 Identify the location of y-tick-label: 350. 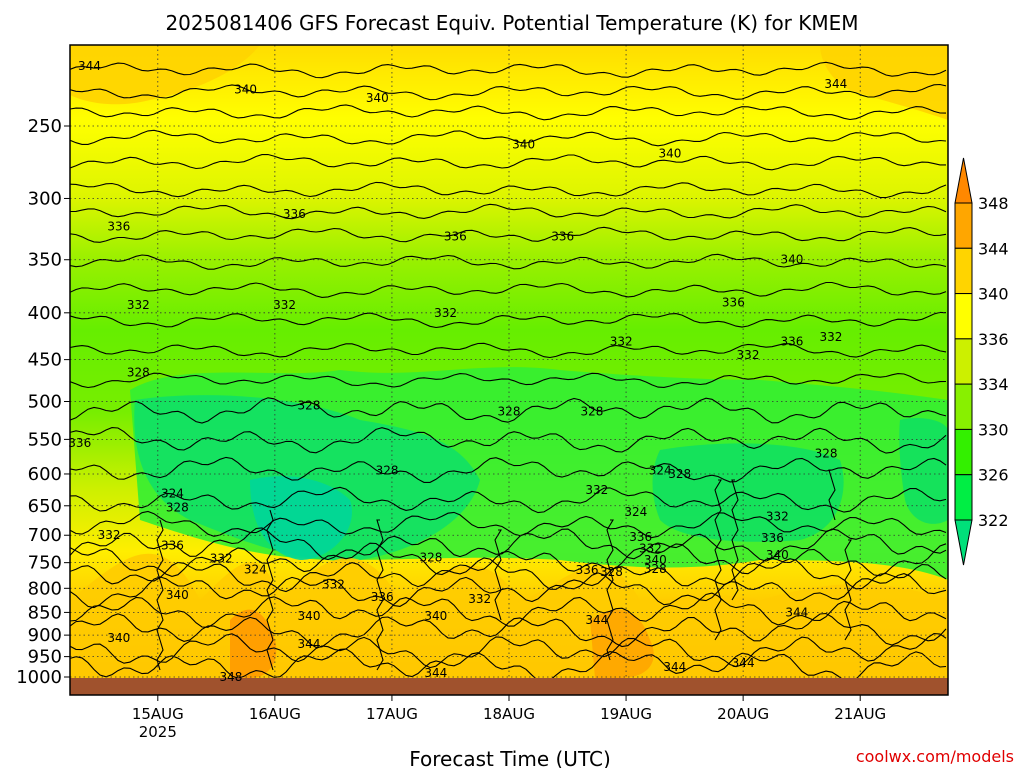
(45, 260).